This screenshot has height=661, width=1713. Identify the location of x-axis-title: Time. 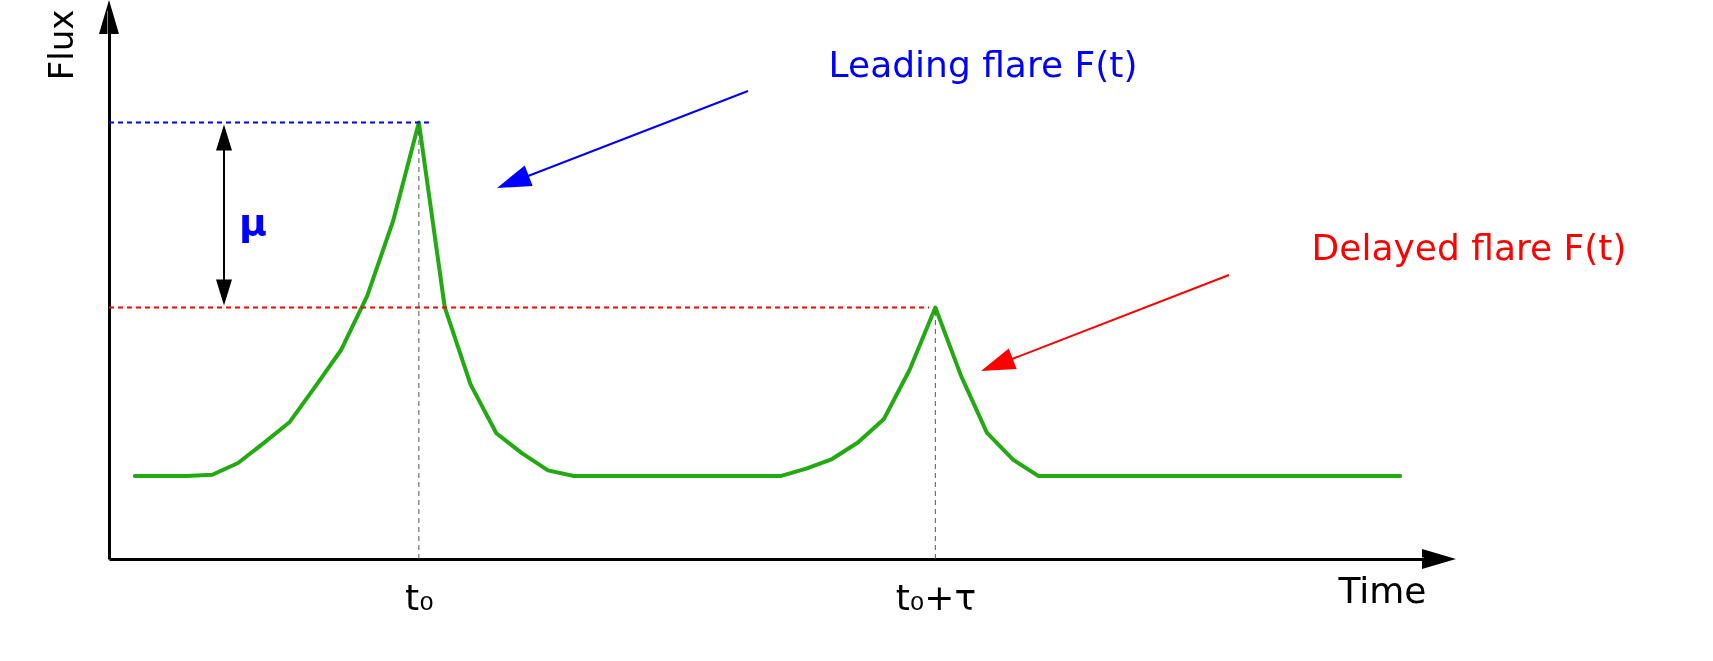
(1382, 590).